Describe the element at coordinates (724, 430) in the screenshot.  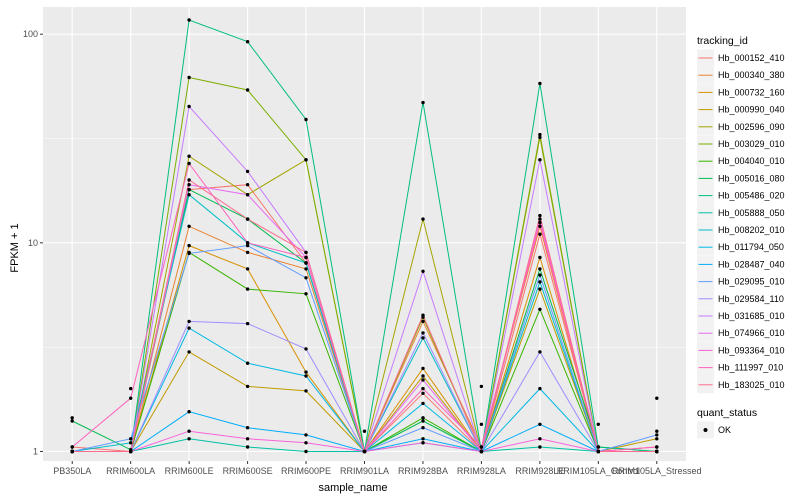
I see `legend-label: OK` at that location.